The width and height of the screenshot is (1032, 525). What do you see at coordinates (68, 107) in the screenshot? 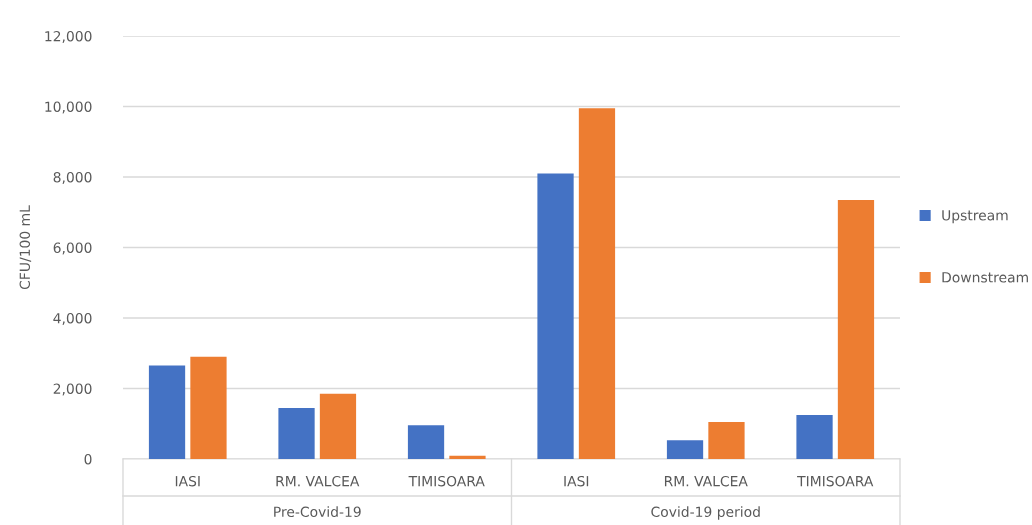
I see `y-tick-label: 10,000` at bounding box center [68, 107].